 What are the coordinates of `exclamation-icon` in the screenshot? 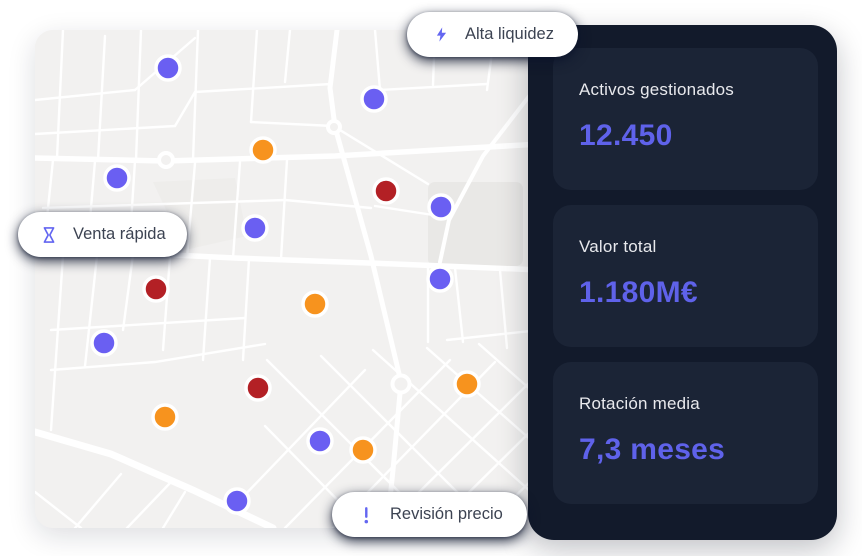 It's located at (366, 515).